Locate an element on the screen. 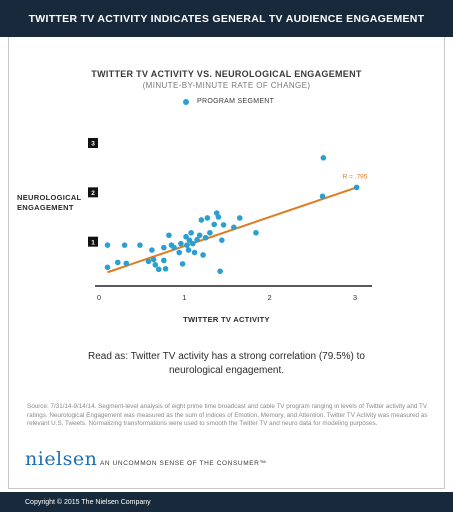 The width and height of the screenshot is (453, 512). y-axis-label: NEUROLOGICAL ENGAGEMENT is located at coordinates (52, 203).